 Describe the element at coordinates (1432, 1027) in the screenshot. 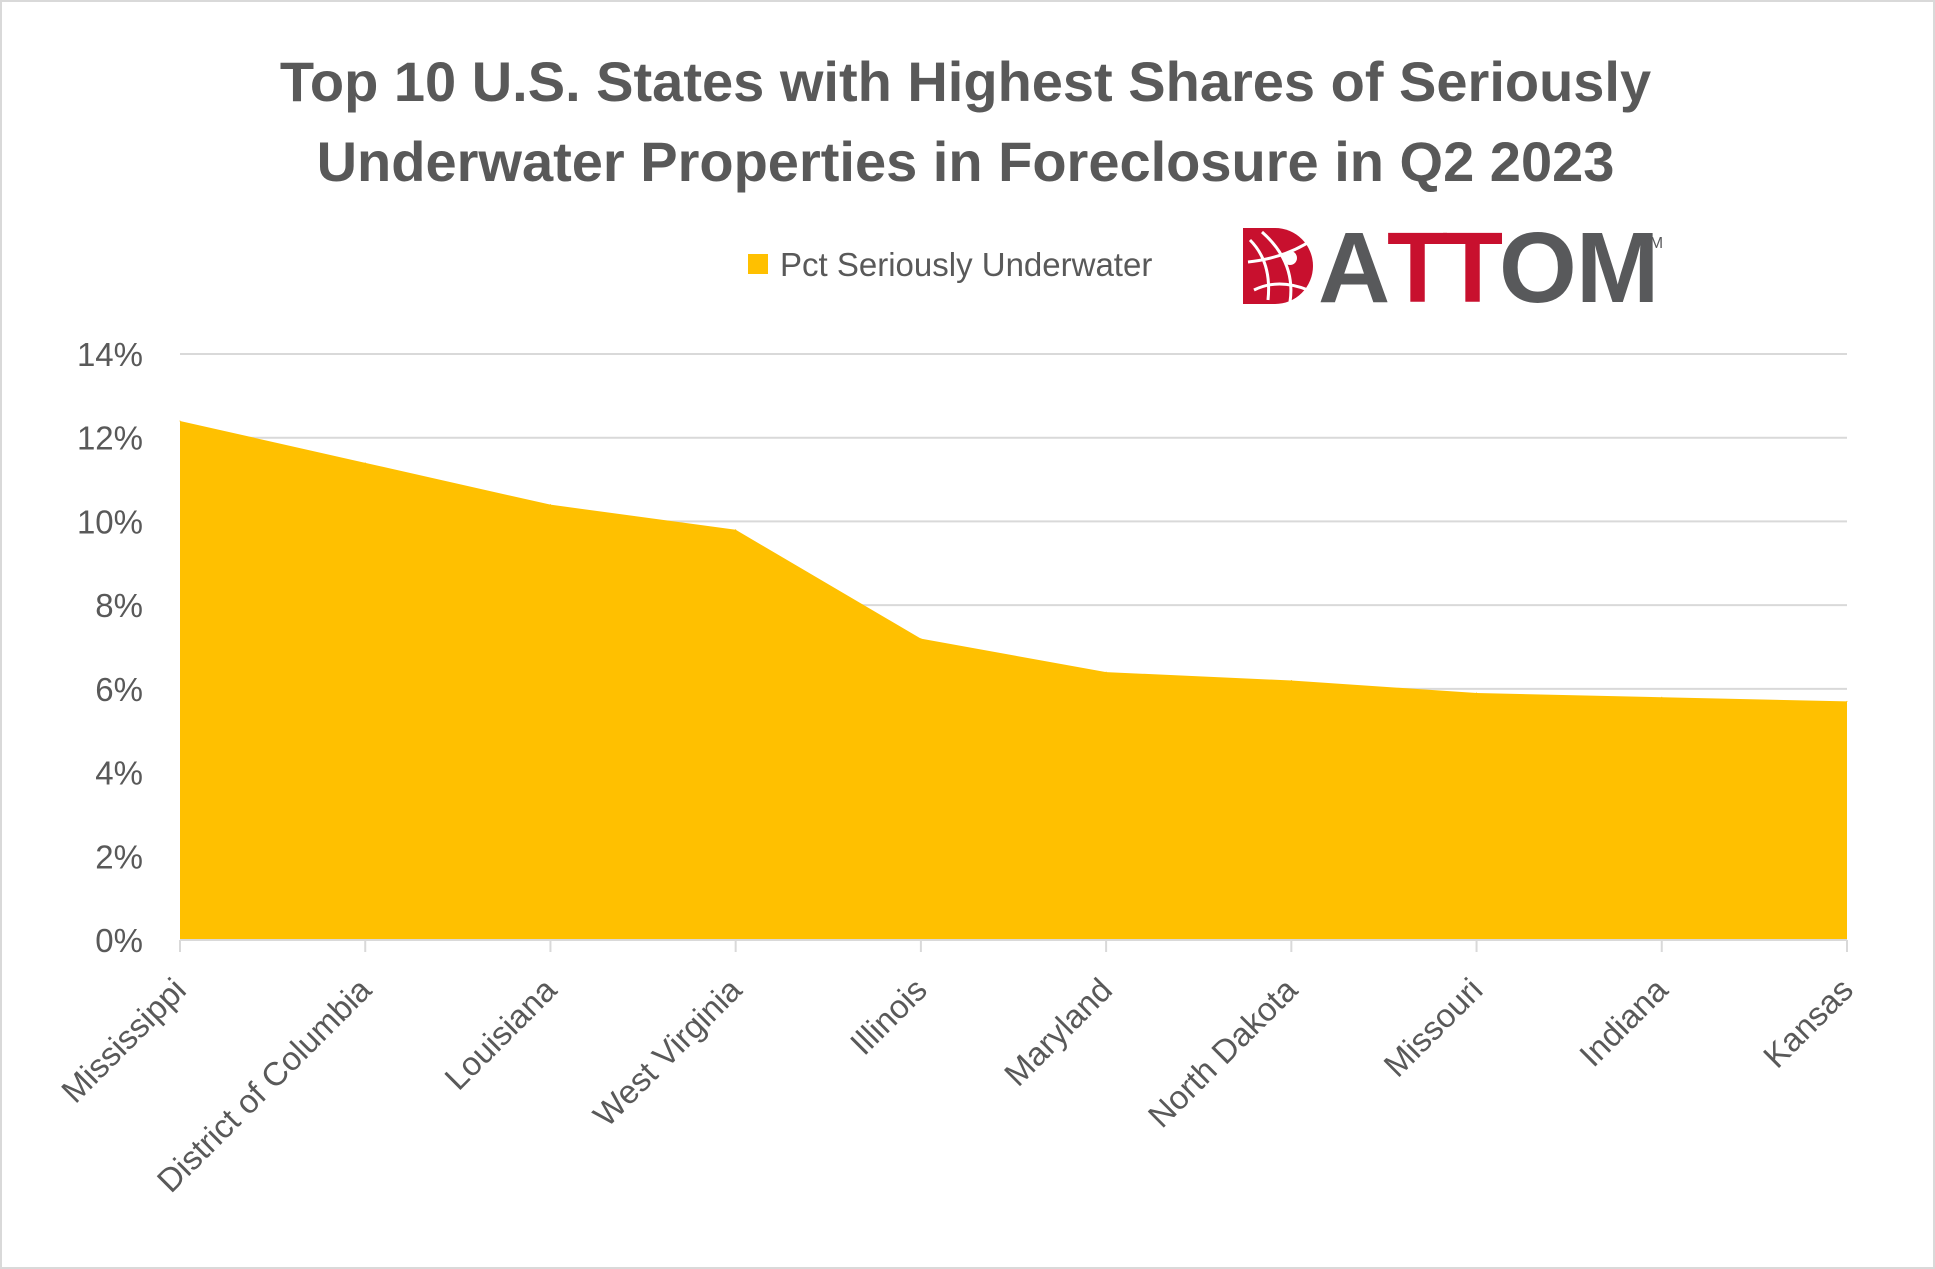

I see `x-tick-label-7: Missouri` at that location.